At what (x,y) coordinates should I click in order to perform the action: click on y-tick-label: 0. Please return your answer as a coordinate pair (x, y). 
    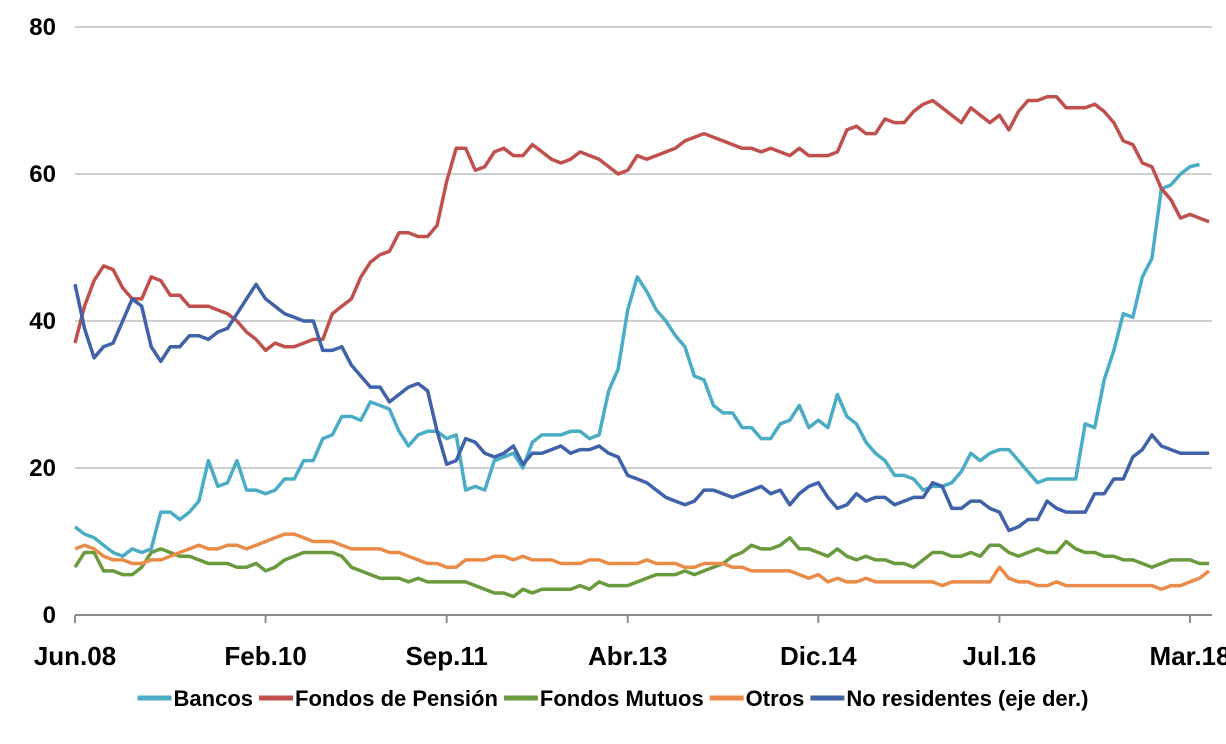
    Looking at the image, I should click on (49, 615).